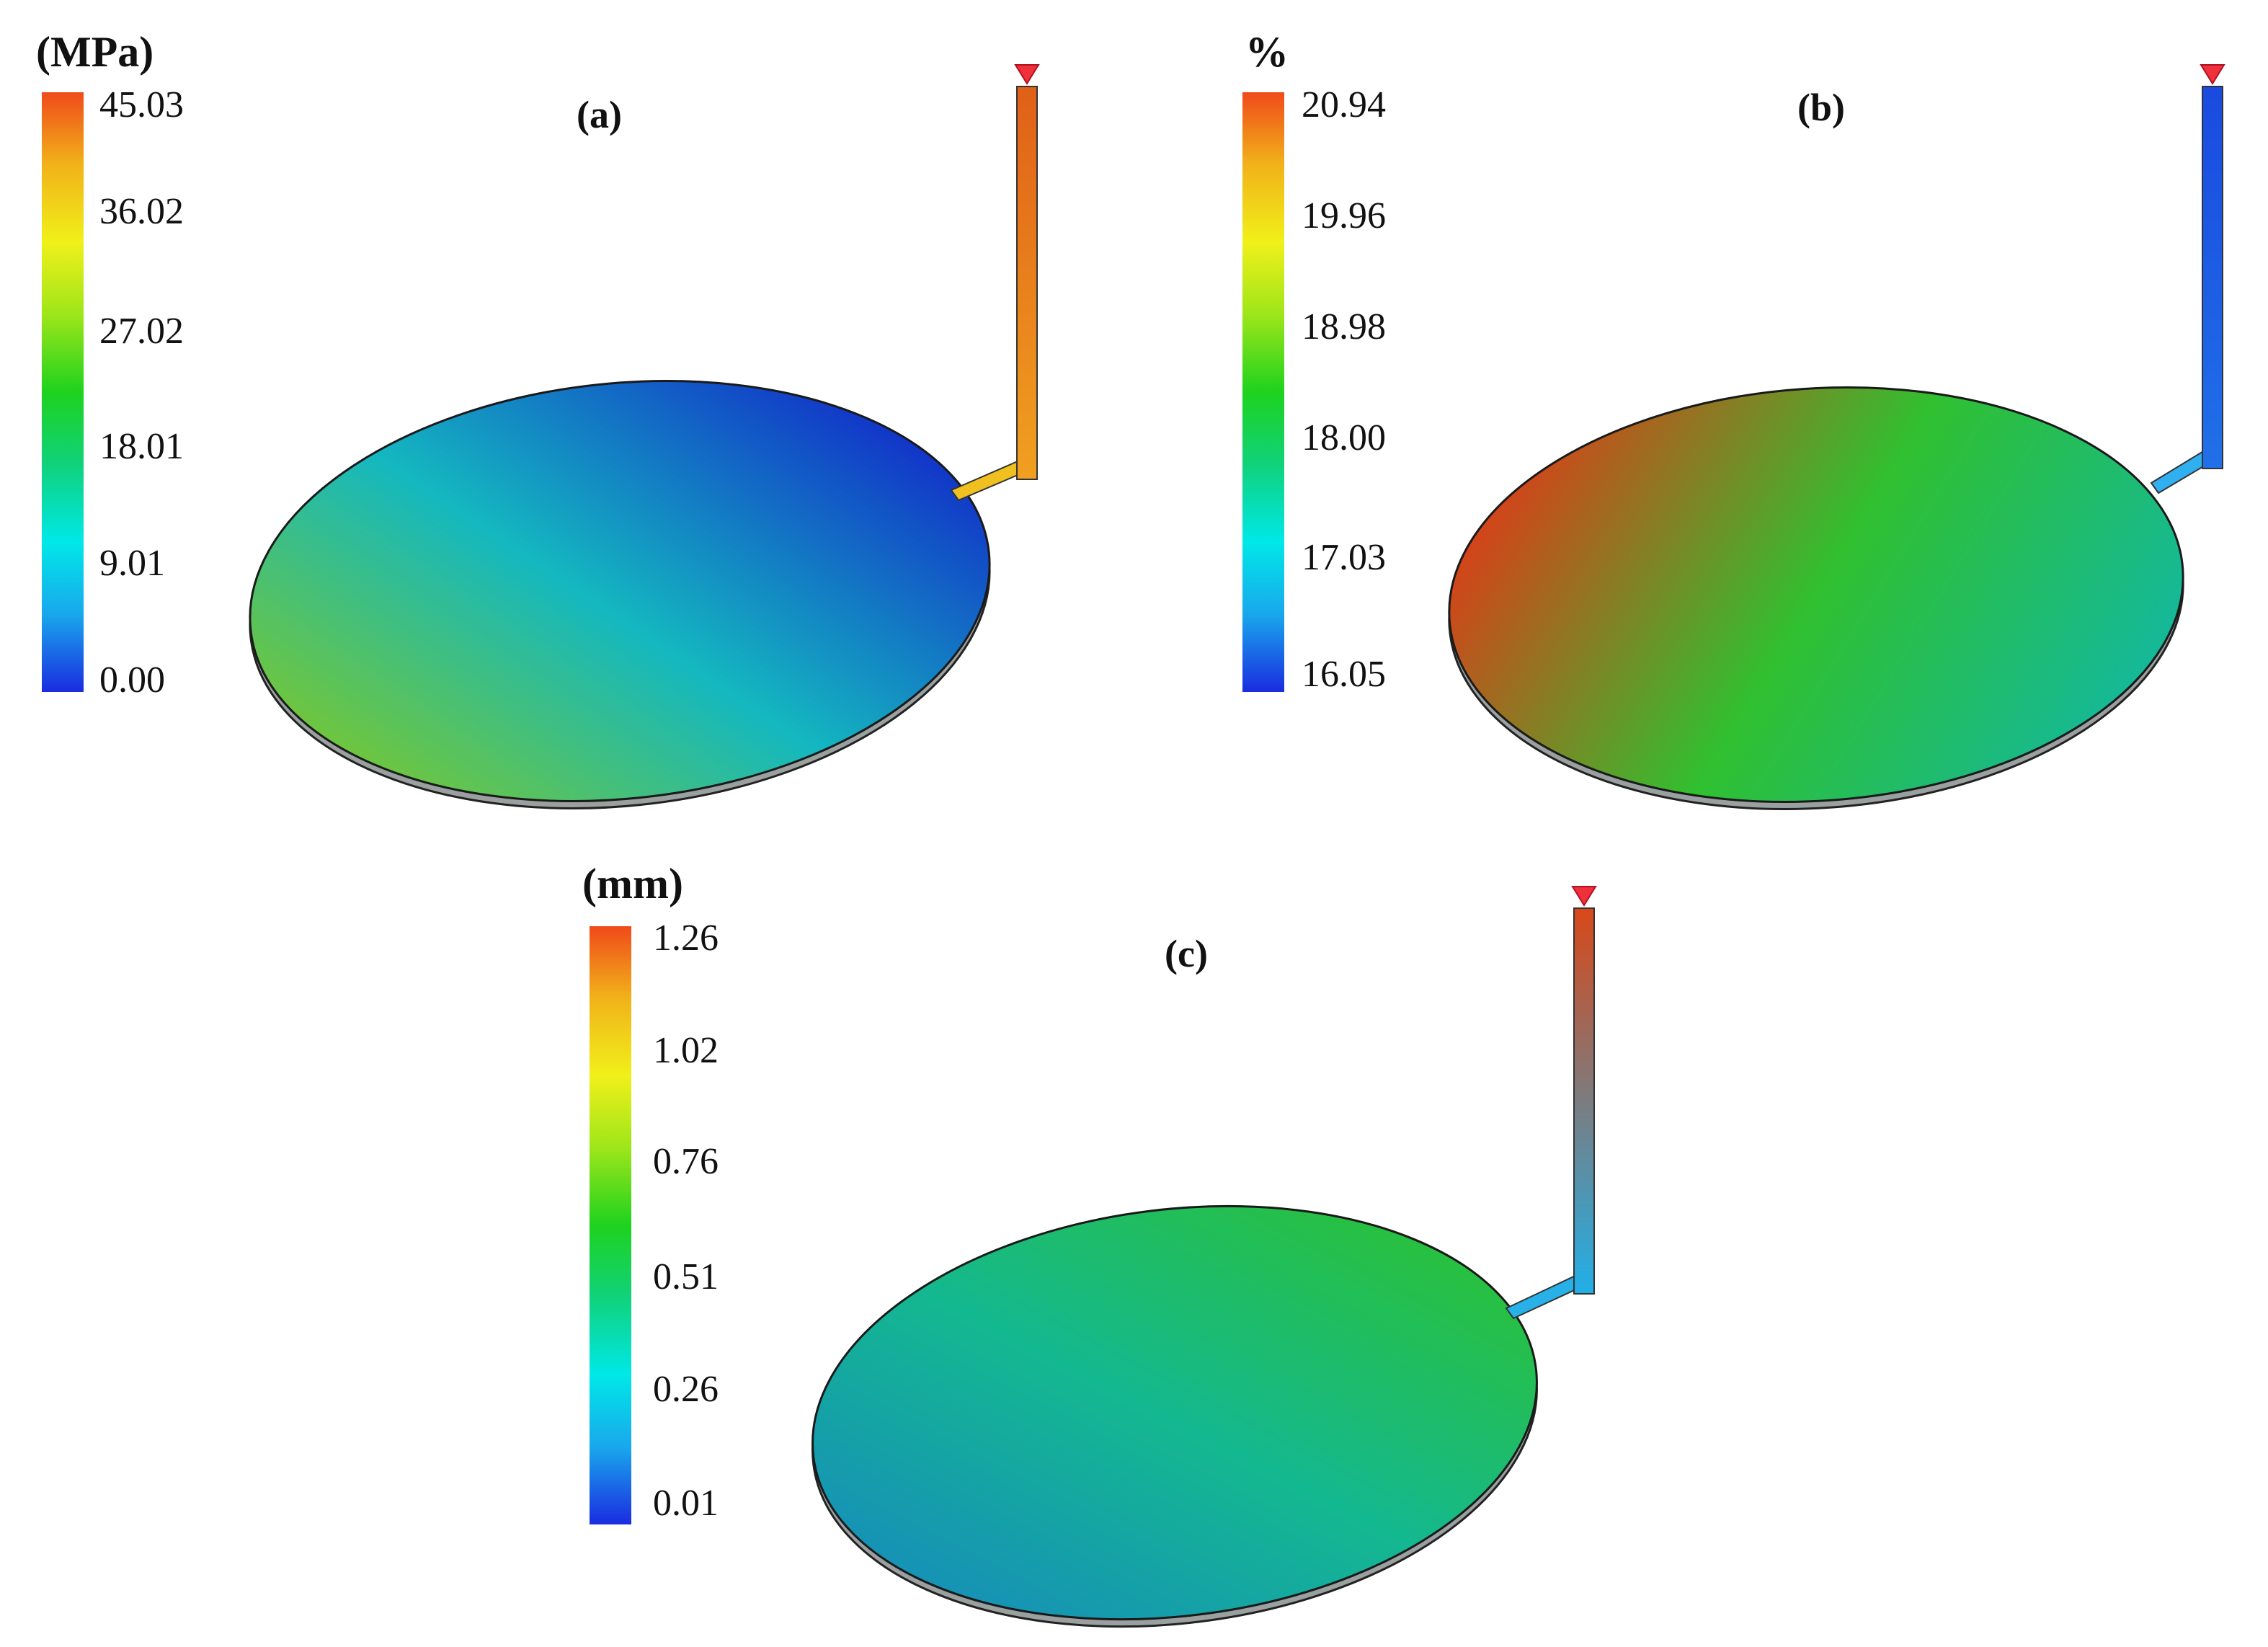  Describe the element at coordinates (1344, 104) in the screenshot. I see `colorbar-tick-label: 20.94` at that location.